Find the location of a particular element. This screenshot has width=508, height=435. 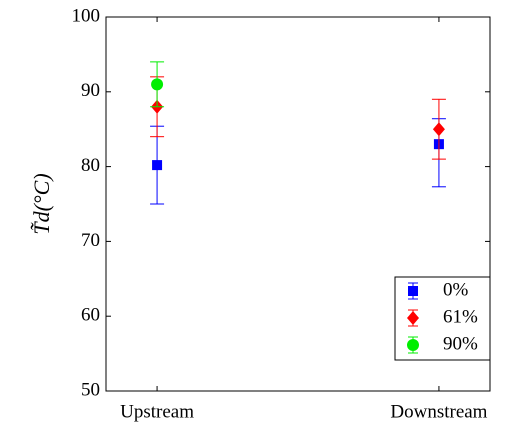

y-tick-label: 80 is located at coordinates (90, 165).